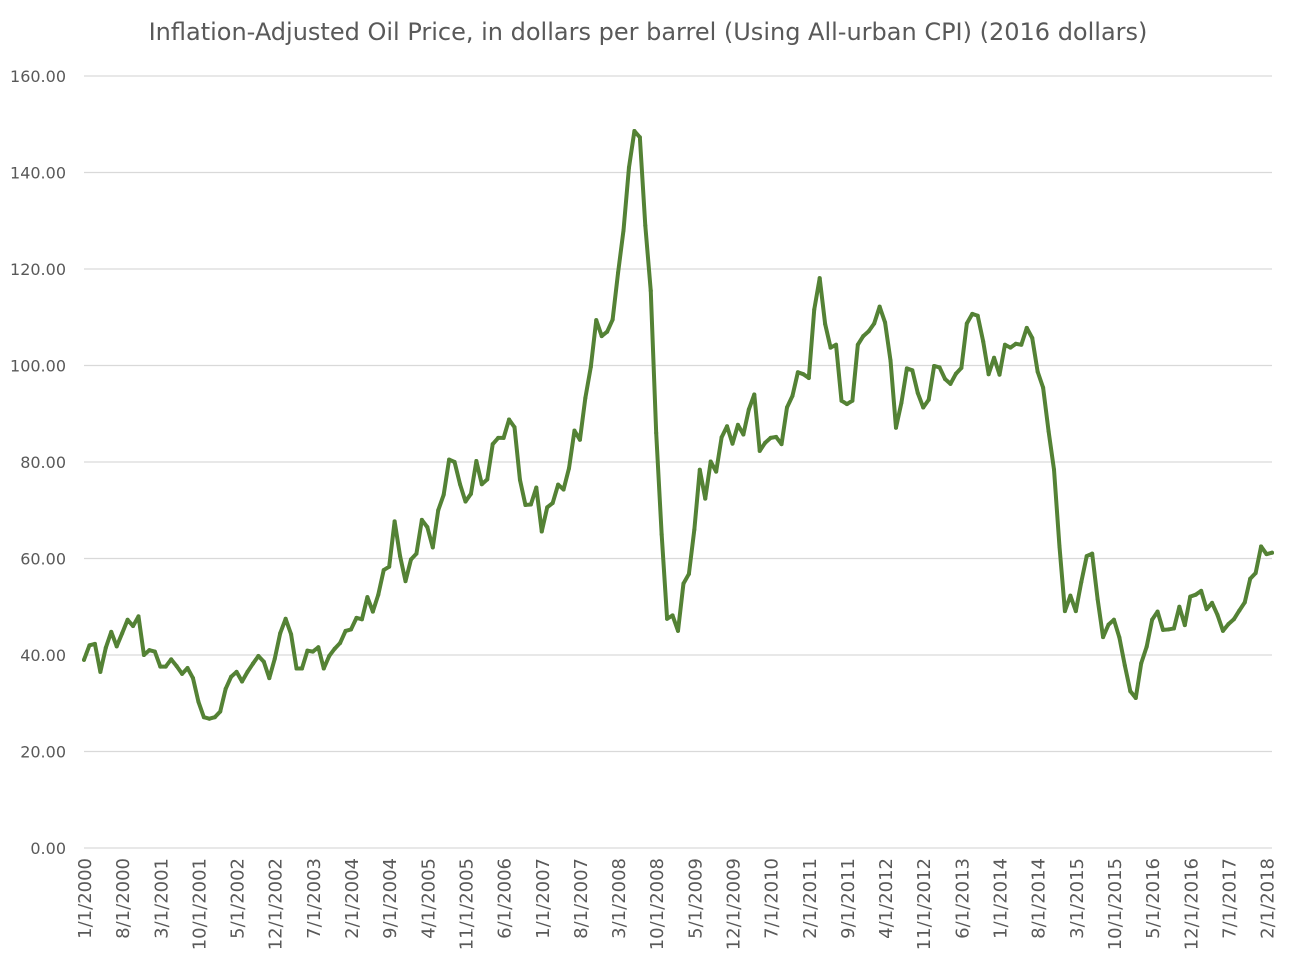 The height and width of the screenshot is (975, 1296). Describe the element at coordinates (733, 904) in the screenshot. I see `x-tick-label: 12/1/2009` at that location.